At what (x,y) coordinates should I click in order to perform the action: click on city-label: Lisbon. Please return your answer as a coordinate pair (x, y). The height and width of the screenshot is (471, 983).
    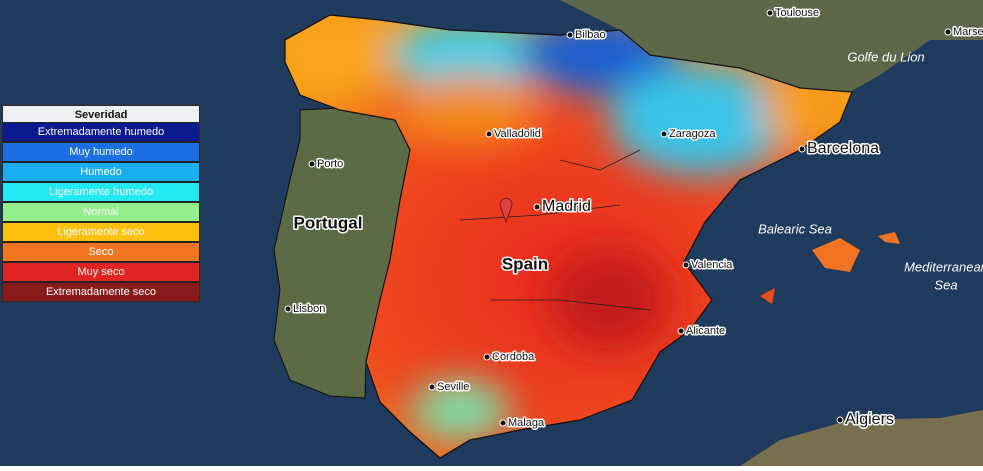
    Looking at the image, I should click on (309, 309).